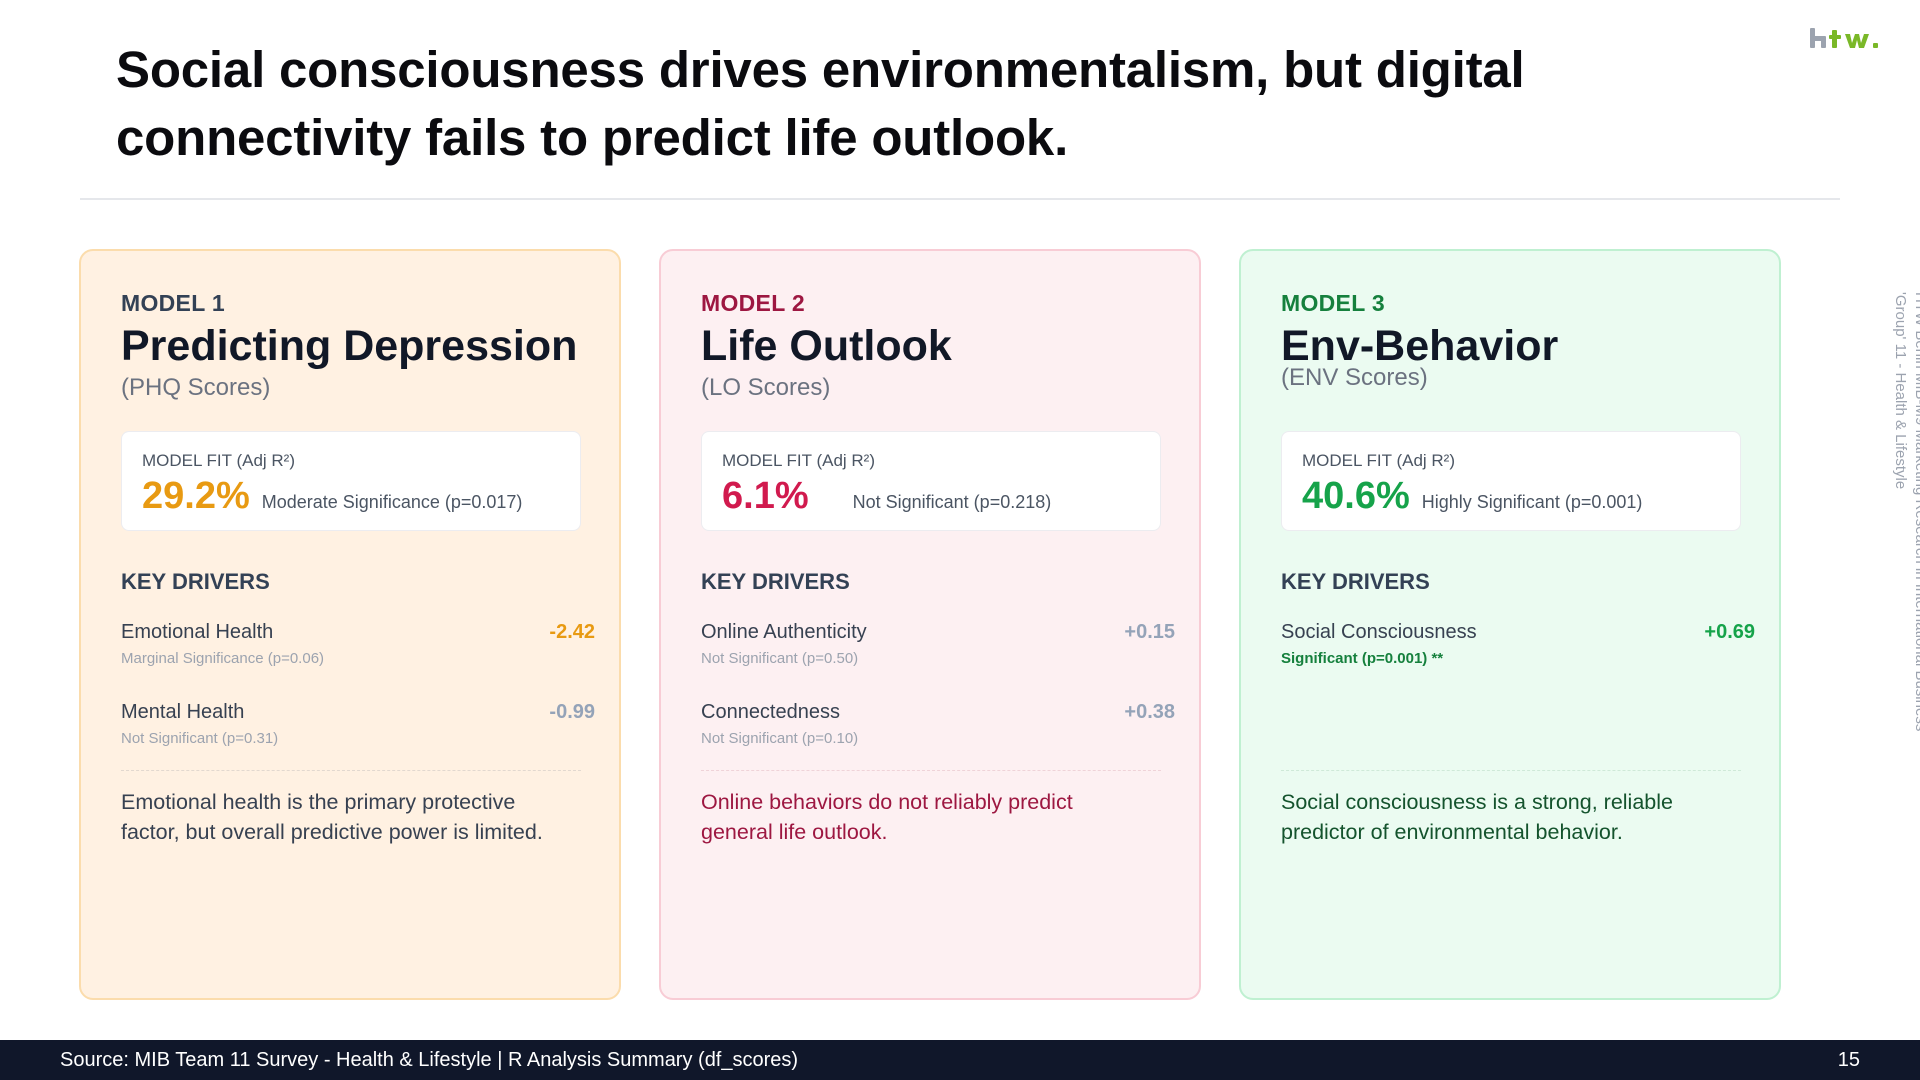 The height and width of the screenshot is (1080, 1920). Describe the element at coordinates (183, 712) in the screenshot. I see `driver-name: Mental Health` at that location.